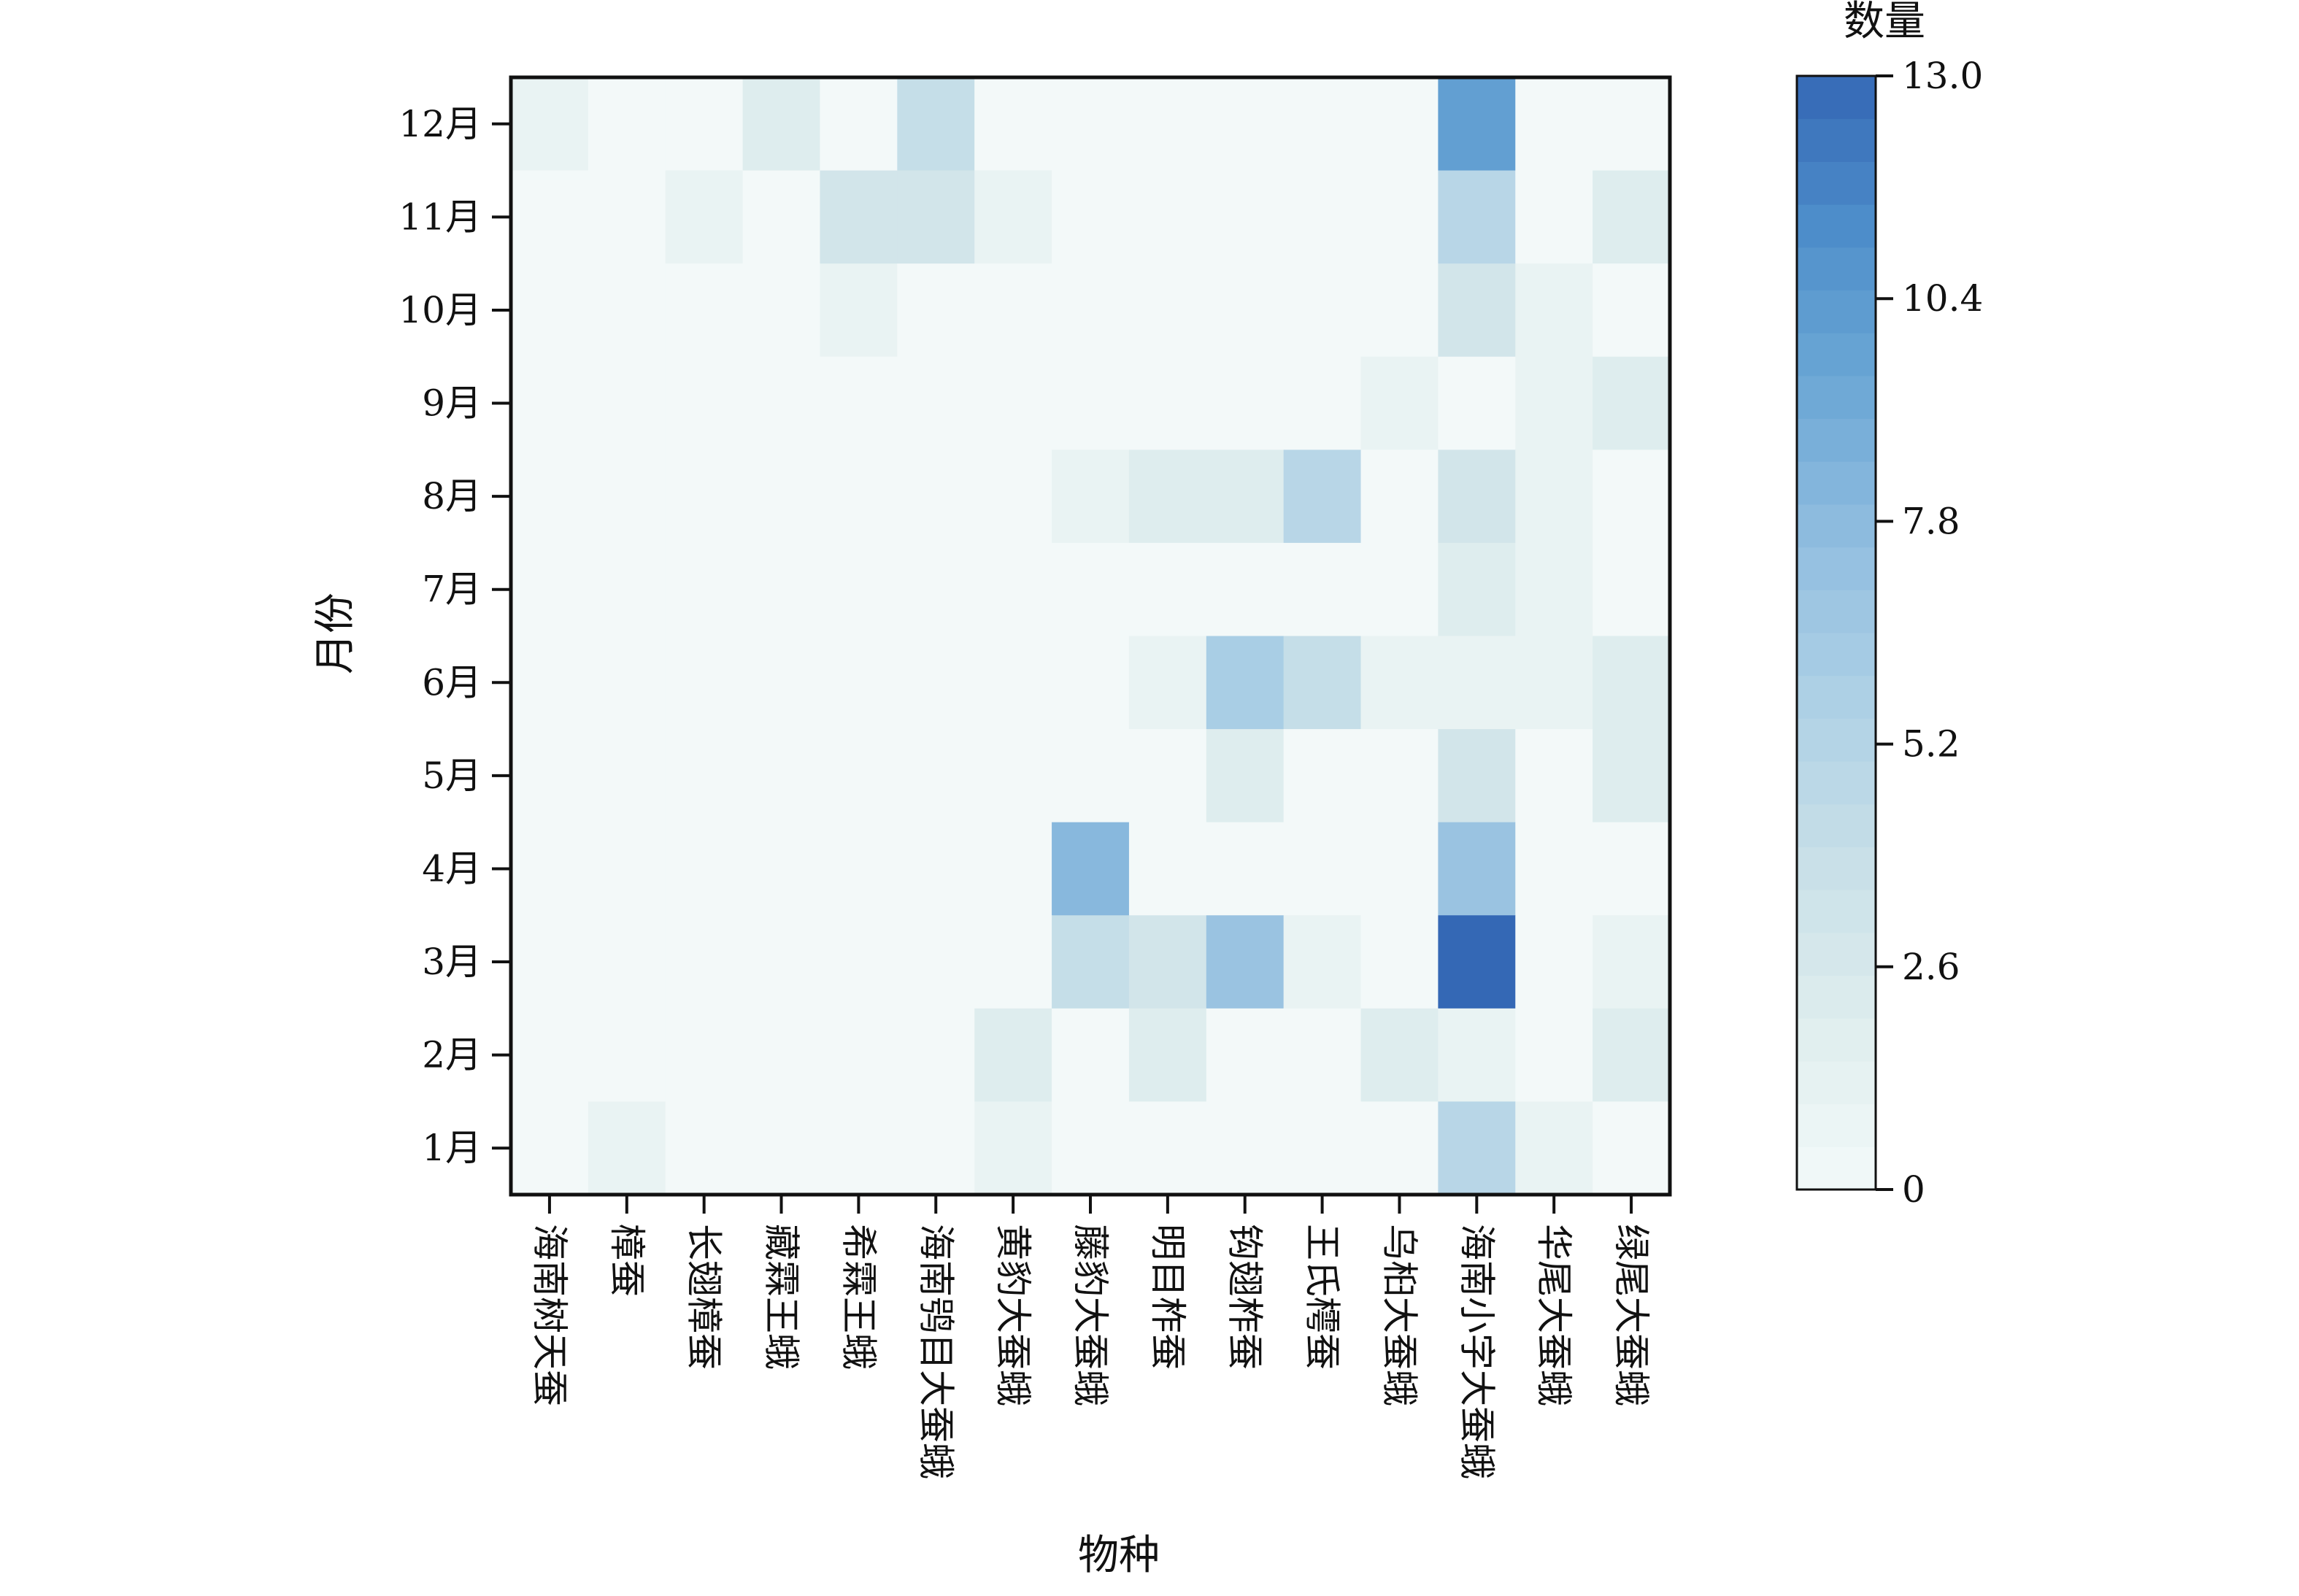 The width and height of the screenshot is (2299, 1596). I want to click on y-tick-label: 1月, so click(452, 1148).